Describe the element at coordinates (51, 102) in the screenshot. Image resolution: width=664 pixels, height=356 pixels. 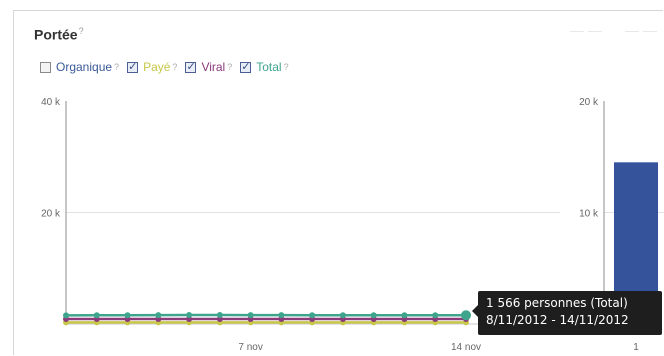
I see `y-tick-label: 40 k` at that location.